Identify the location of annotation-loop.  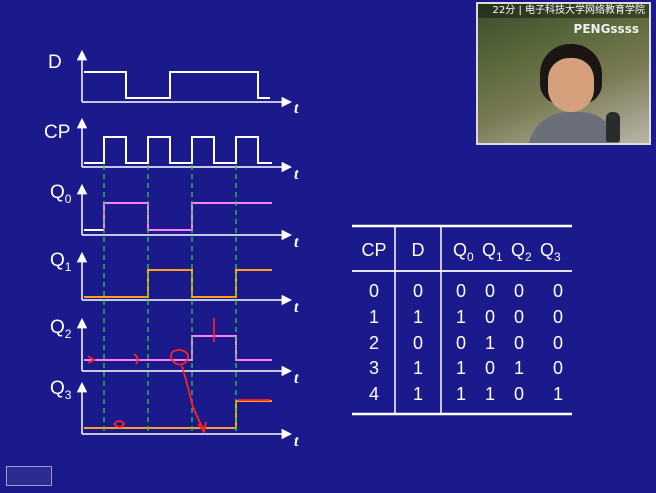
(179, 357).